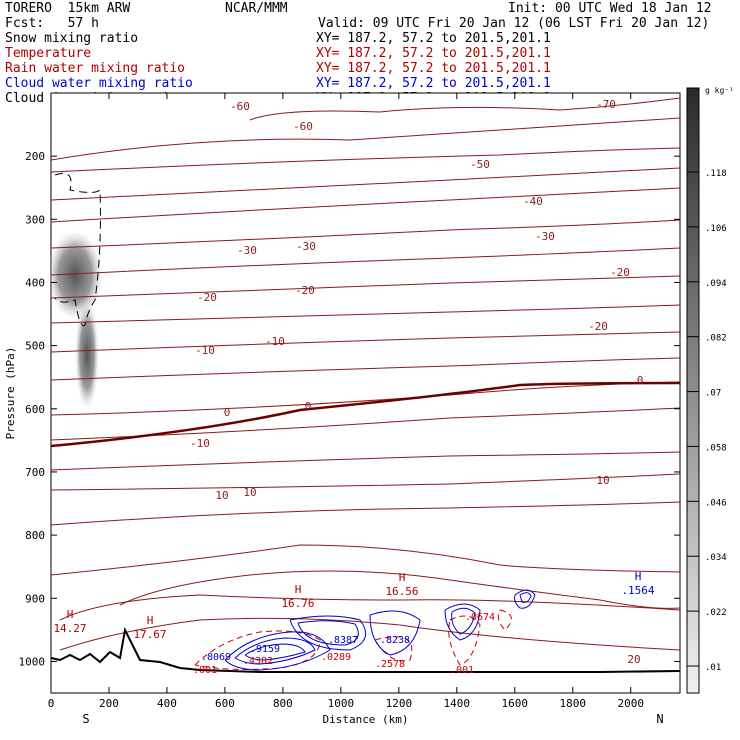 Image resolution: width=740 pixels, height=740 pixels. What do you see at coordinates (480, 617) in the screenshot?
I see `contour-value-label: .0674` at bounding box center [480, 617].